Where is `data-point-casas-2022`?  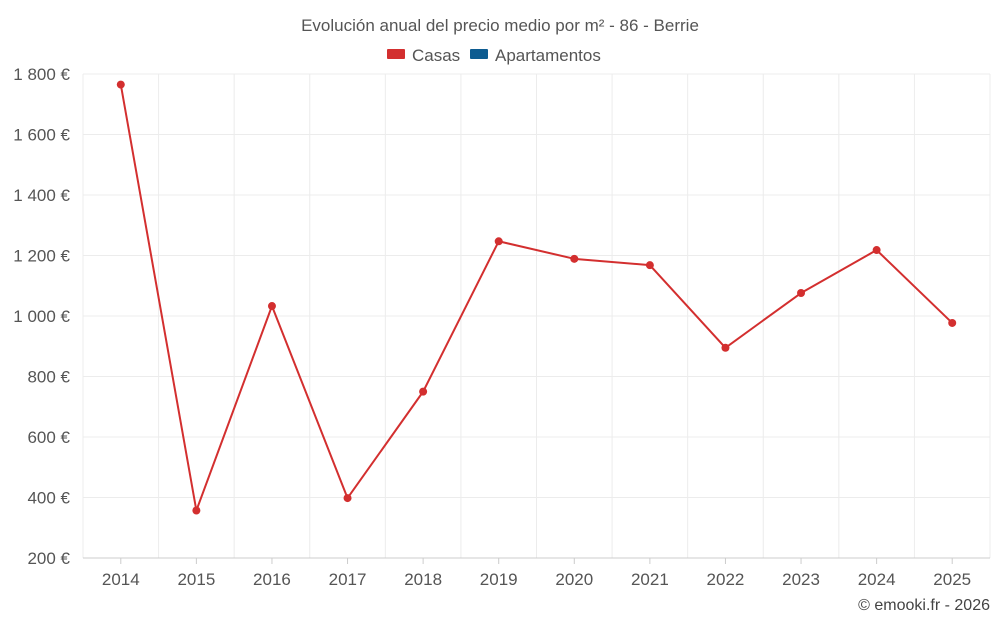 data-point-casas-2022 is located at coordinates (725, 347).